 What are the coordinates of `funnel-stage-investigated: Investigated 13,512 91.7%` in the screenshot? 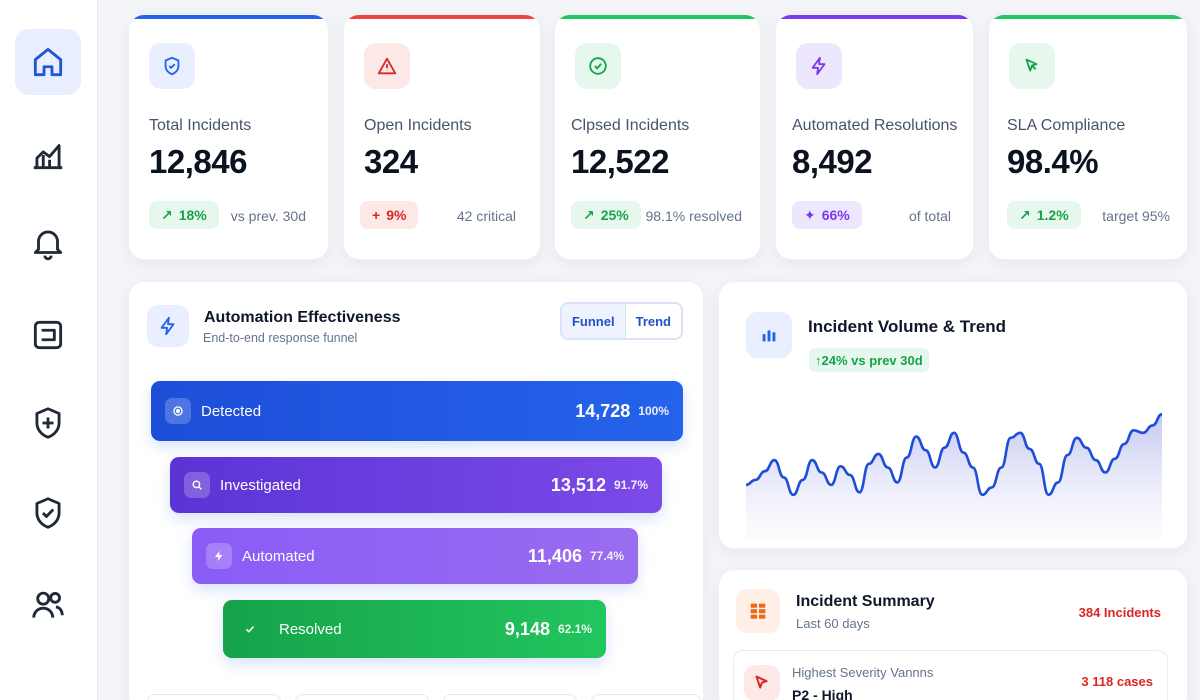 It's located at (416, 485).